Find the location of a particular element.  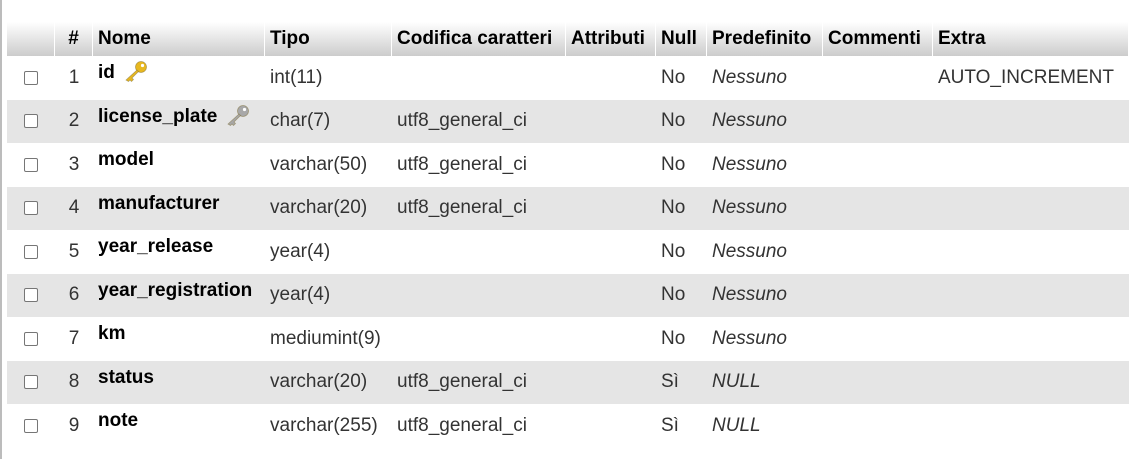

column-name: manufacturer is located at coordinates (159, 203).